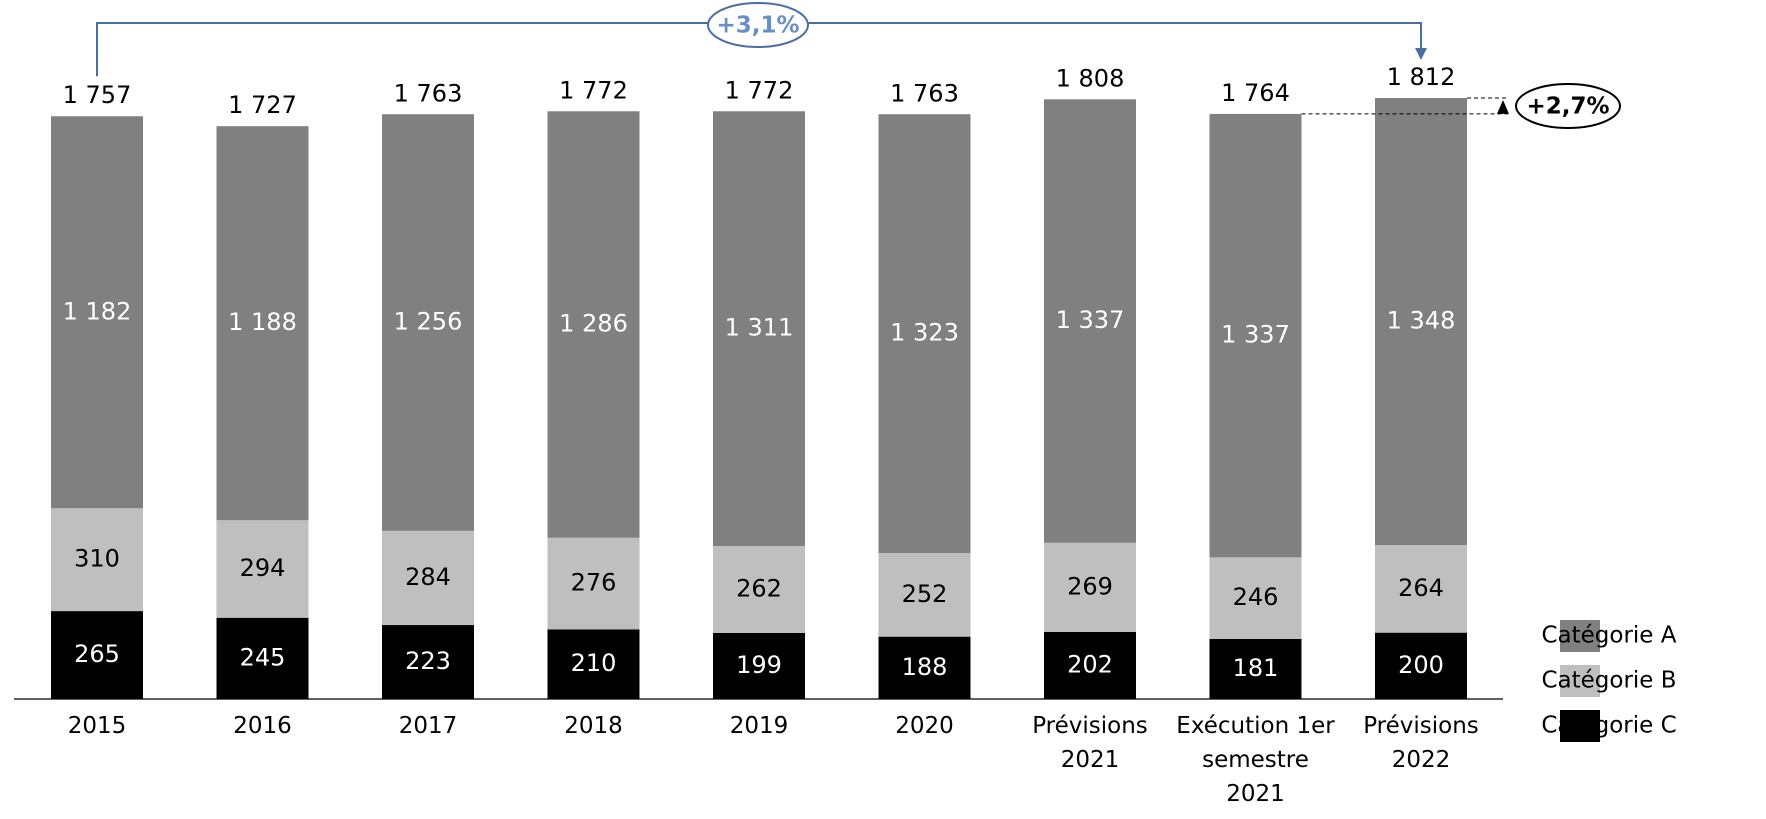 The height and width of the screenshot is (819, 1766). What do you see at coordinates (1608, 681) in the screenshot?
I see `legend-label: Catégorie B` at bounding box center [1608, 681].